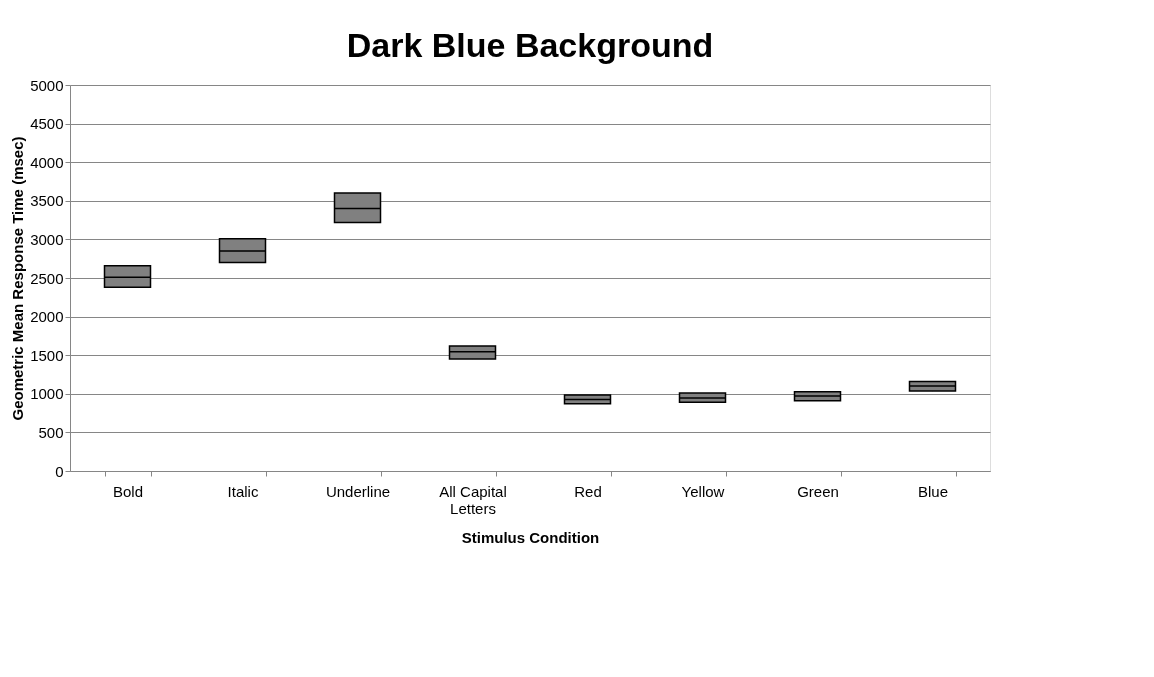  Describe the element at coordinates (530, 45) in the screenshot. I see `chart-title: Dark Blue Background` at that location.